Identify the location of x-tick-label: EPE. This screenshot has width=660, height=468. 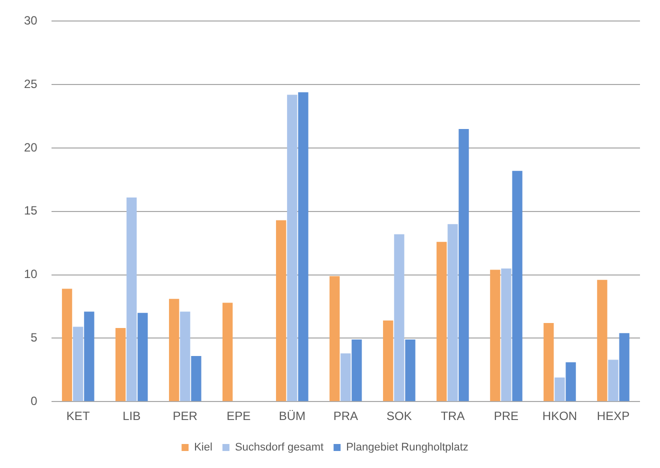
(238, 416).